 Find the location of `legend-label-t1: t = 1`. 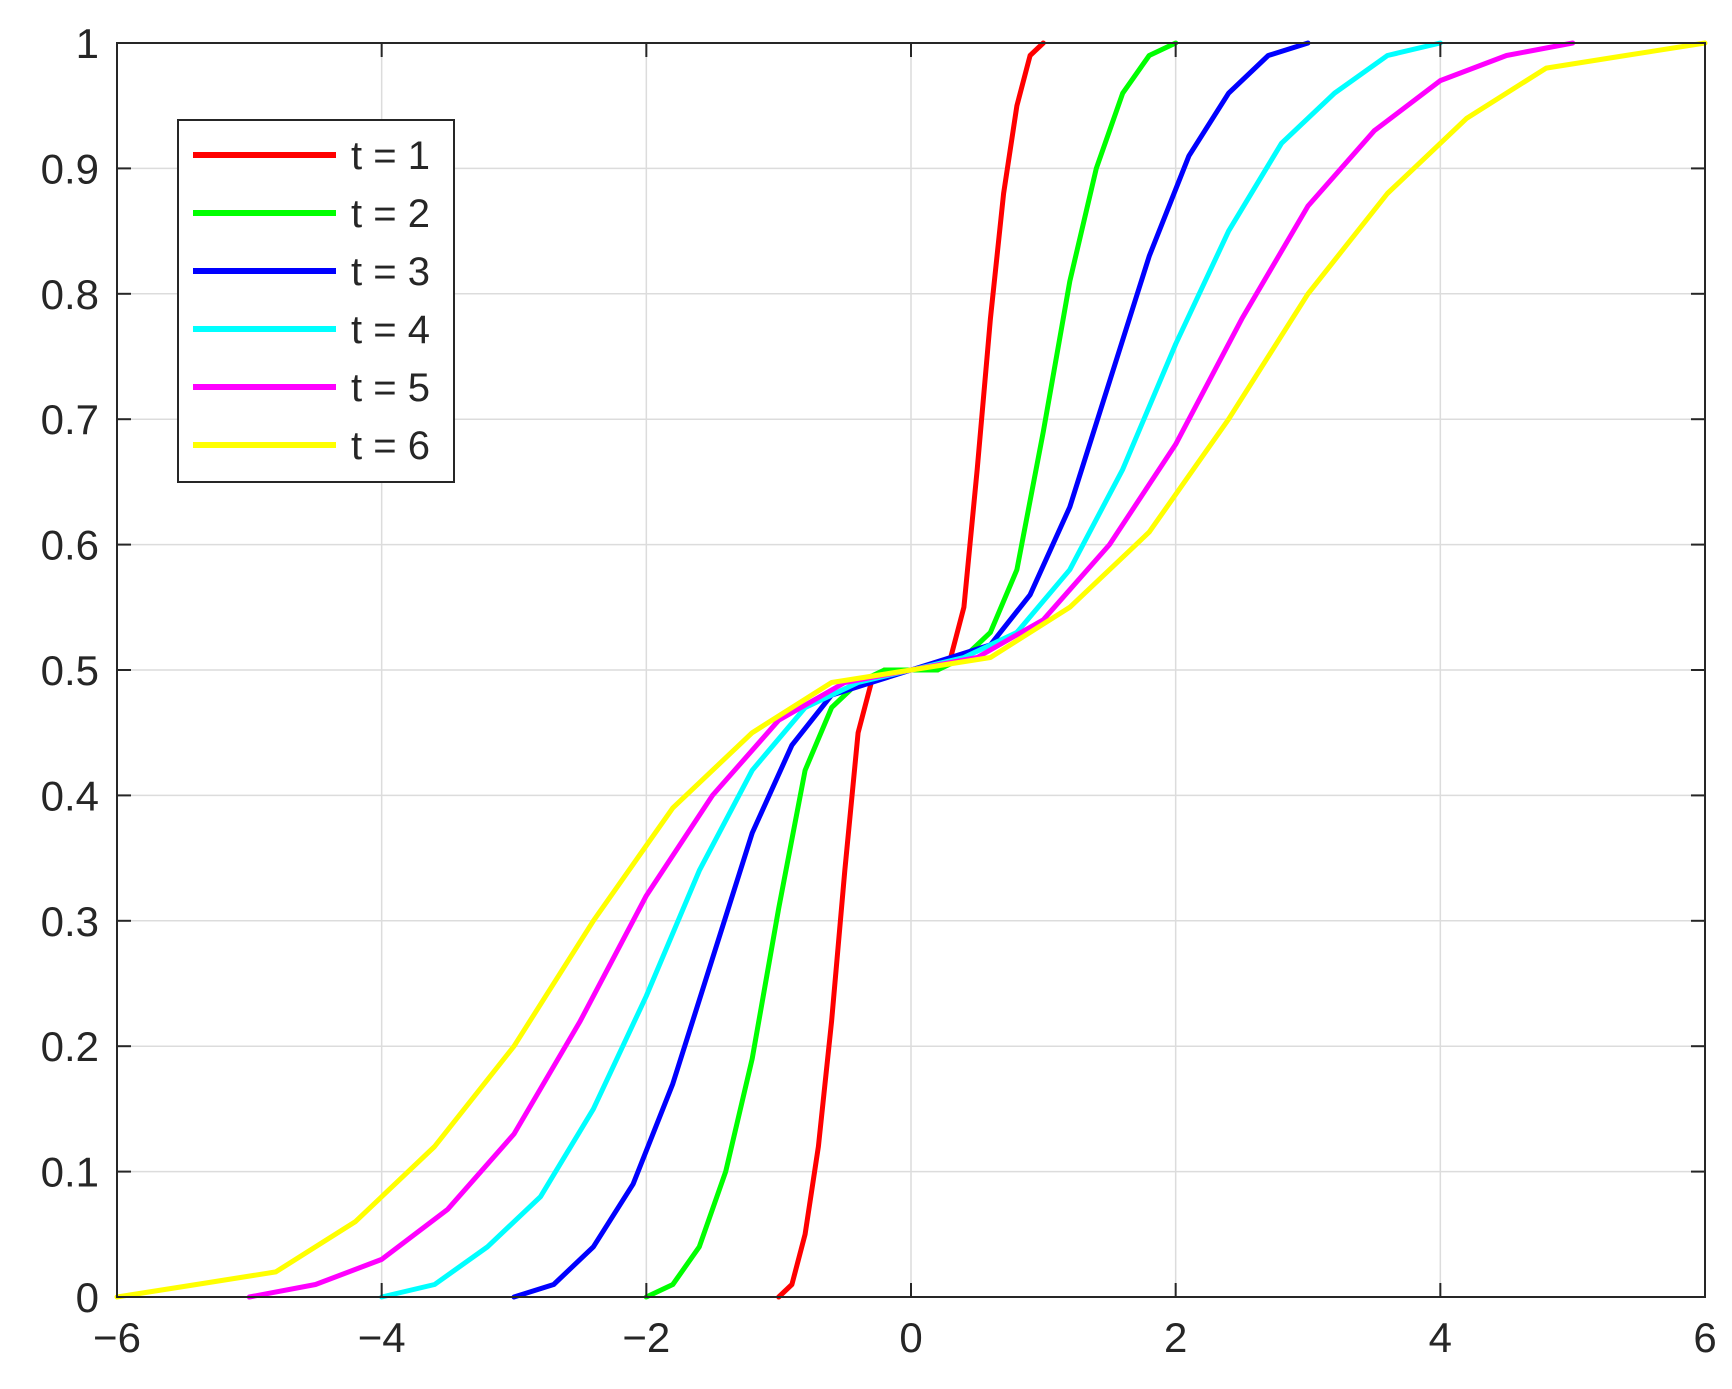

legend-label-t1: t = 1 is located at coordinates (390, 156).